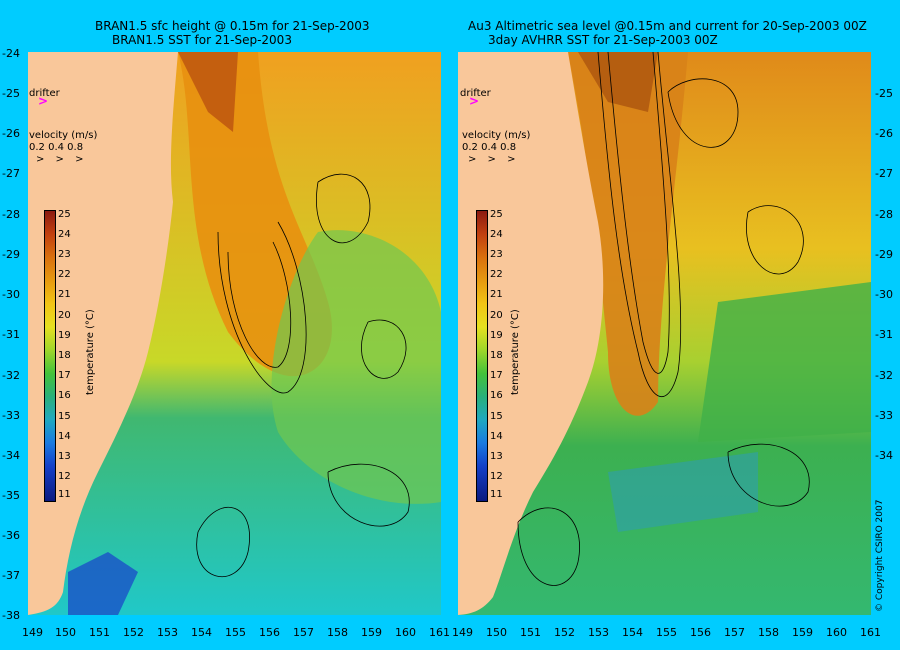 This screenshot has width=900, height=650. What do you see at coordinates (496, 632) in the screenshot?
I see `x-label: 150` at bounding box center [496, 632].